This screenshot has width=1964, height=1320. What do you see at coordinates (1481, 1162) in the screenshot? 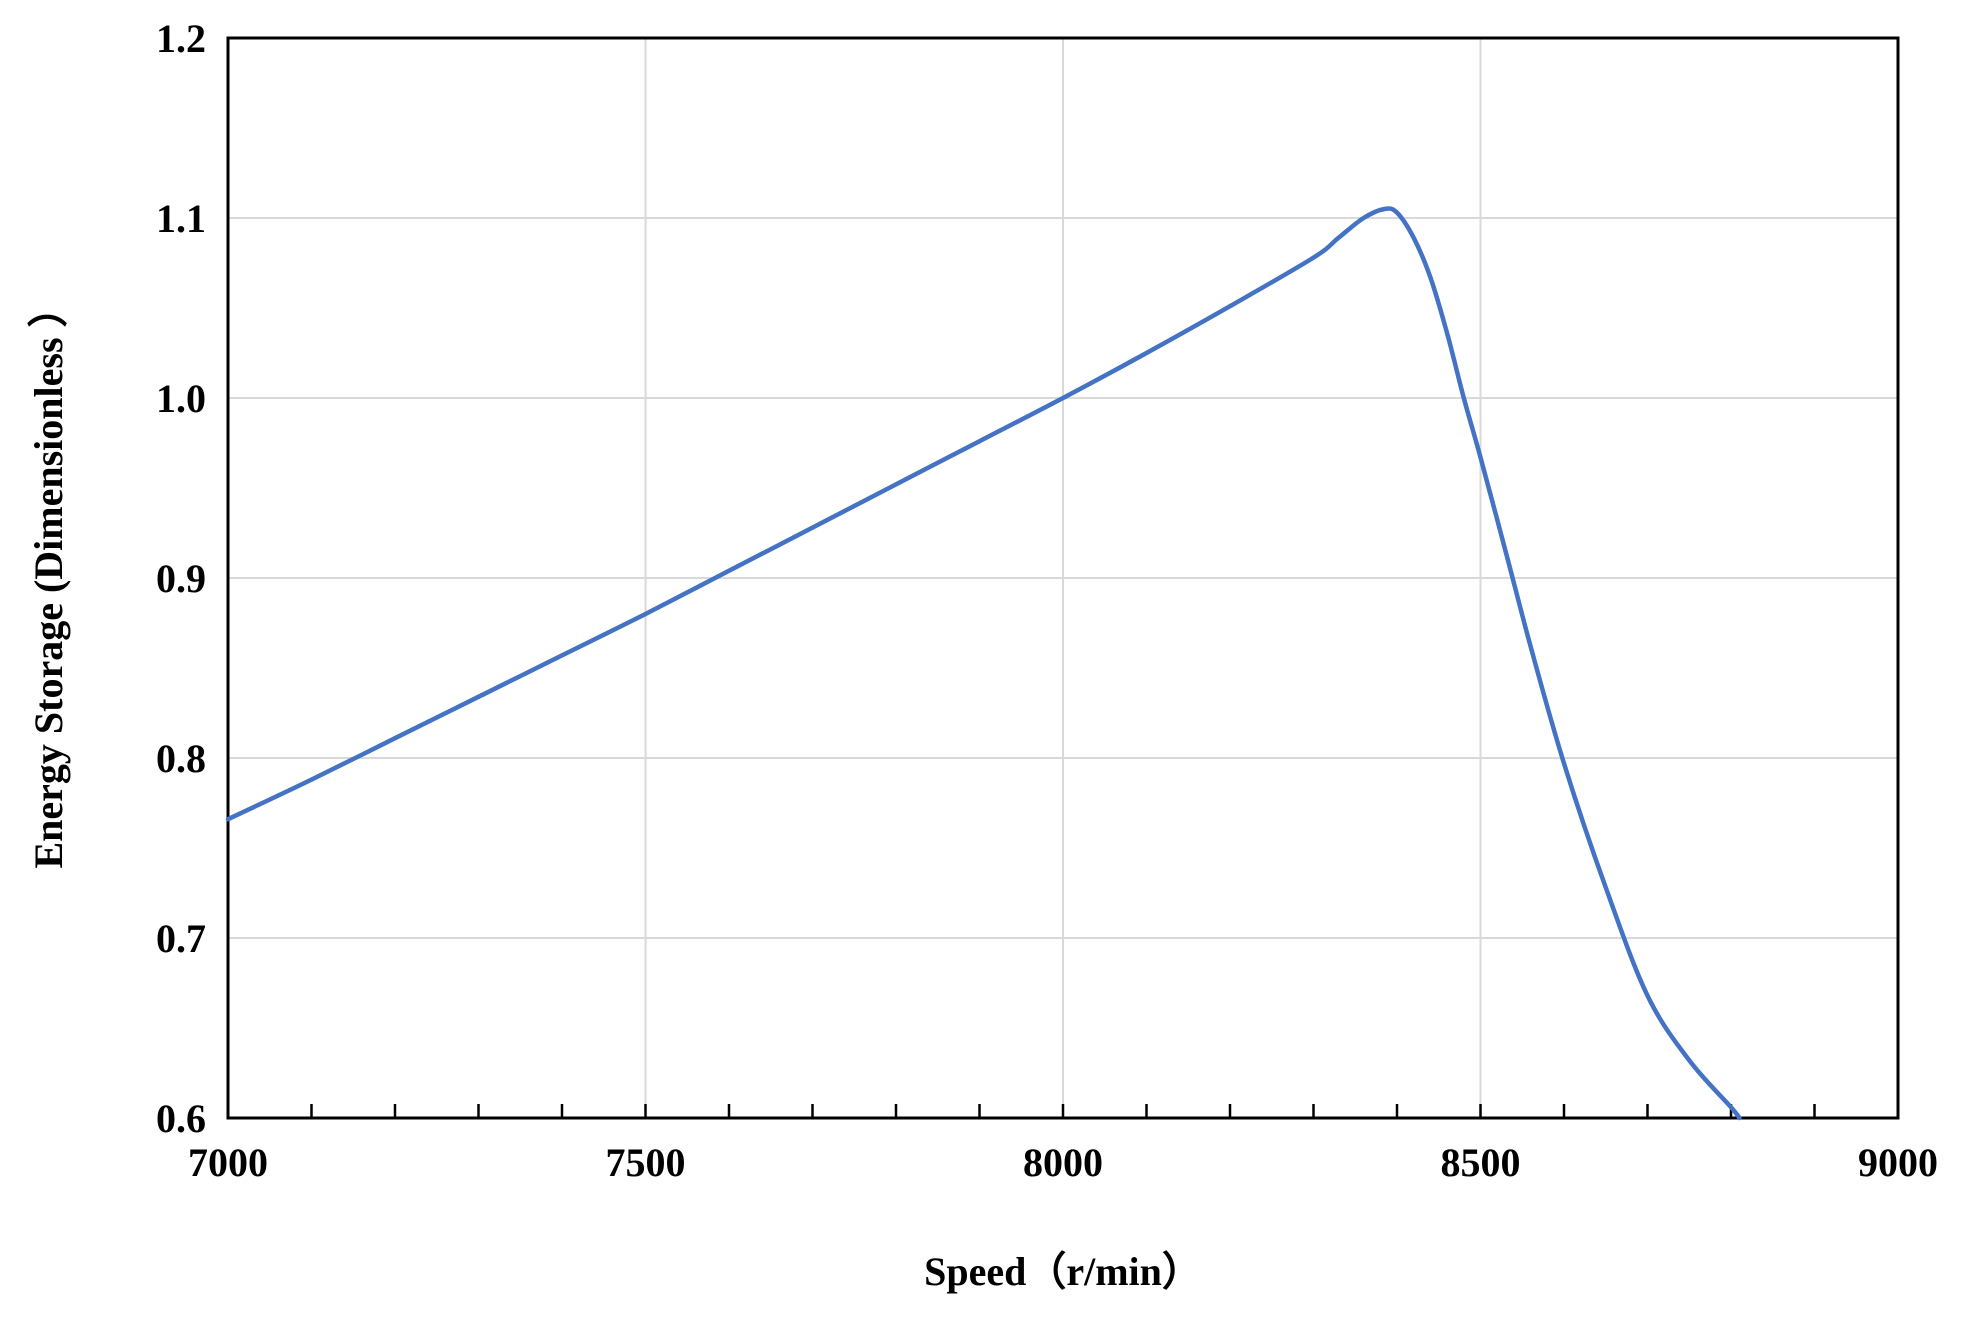
I see `x-tick-label: 8500` at bounding box center [1481, 1162].